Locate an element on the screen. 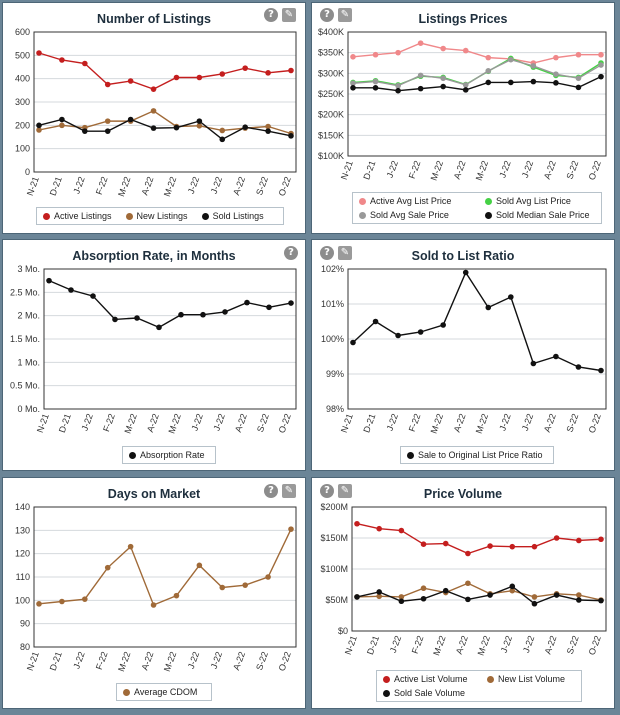  legend-item-new-listings: New Listings is located at coordinates (156, 216).